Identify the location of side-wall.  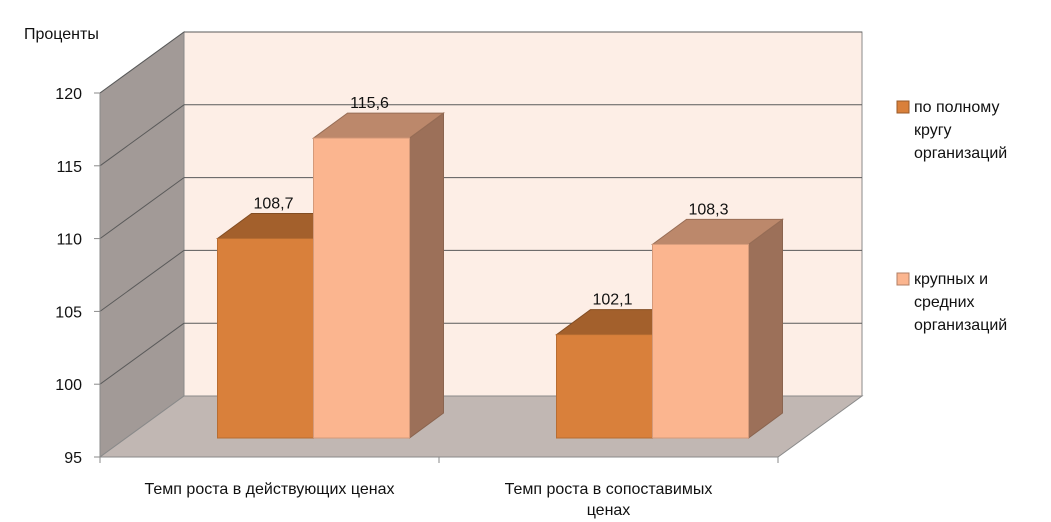
(142, 244).